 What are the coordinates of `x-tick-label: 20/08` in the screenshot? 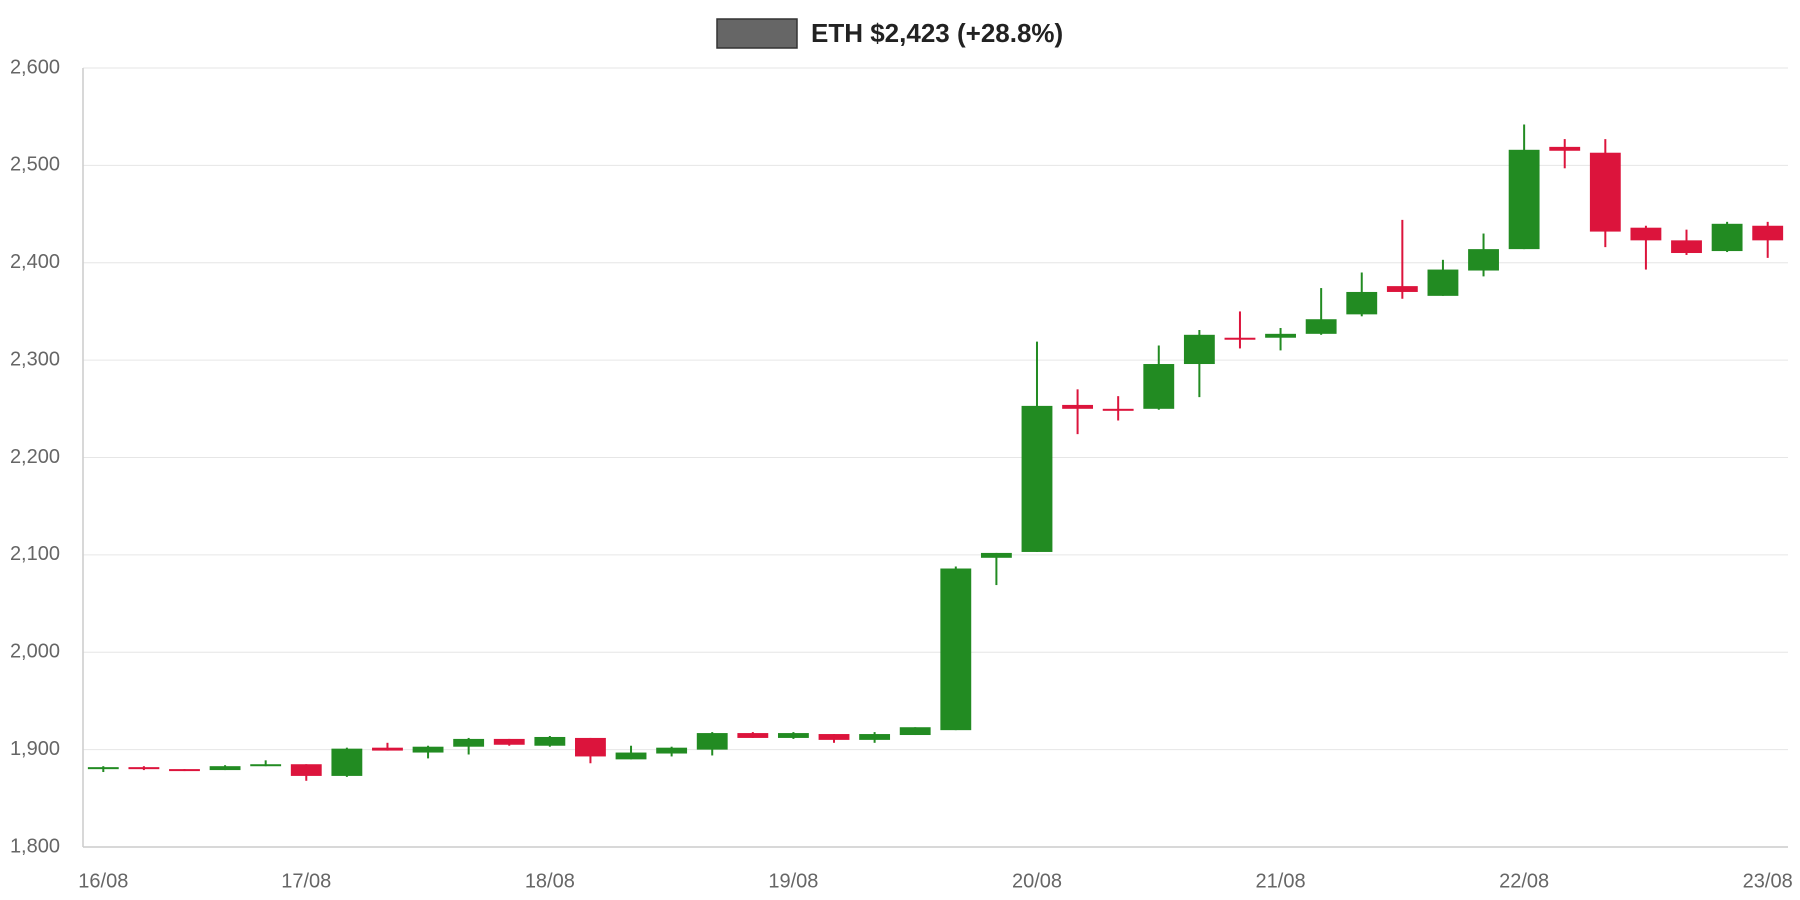 It's located at (1037, 881).